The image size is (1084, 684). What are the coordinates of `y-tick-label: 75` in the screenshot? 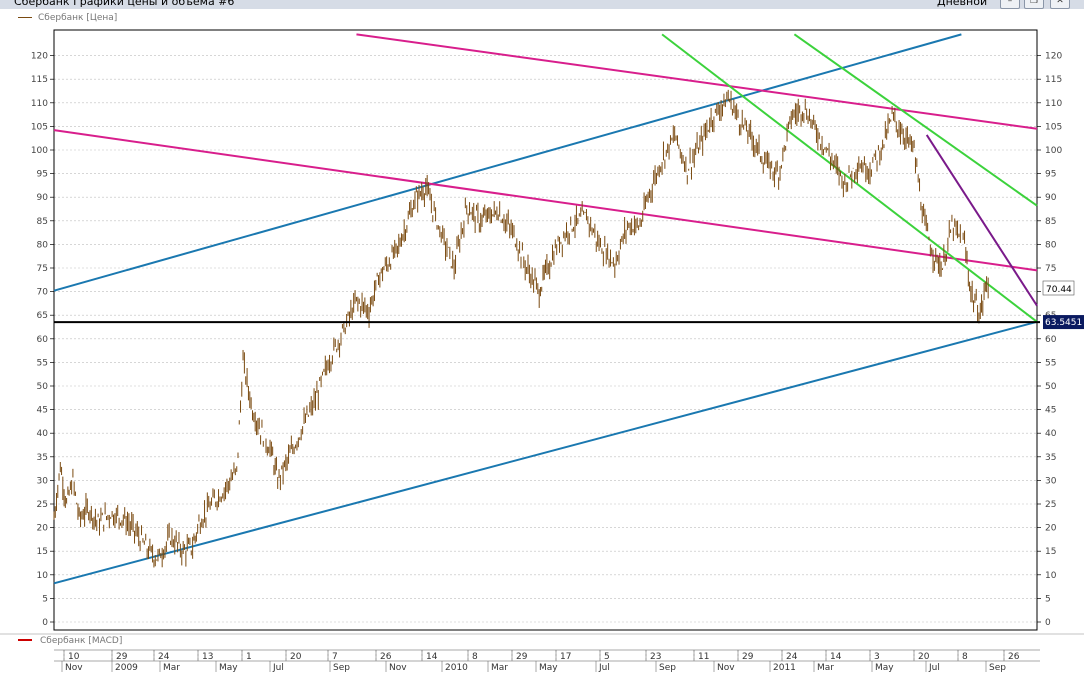 It's located at (42, 269).